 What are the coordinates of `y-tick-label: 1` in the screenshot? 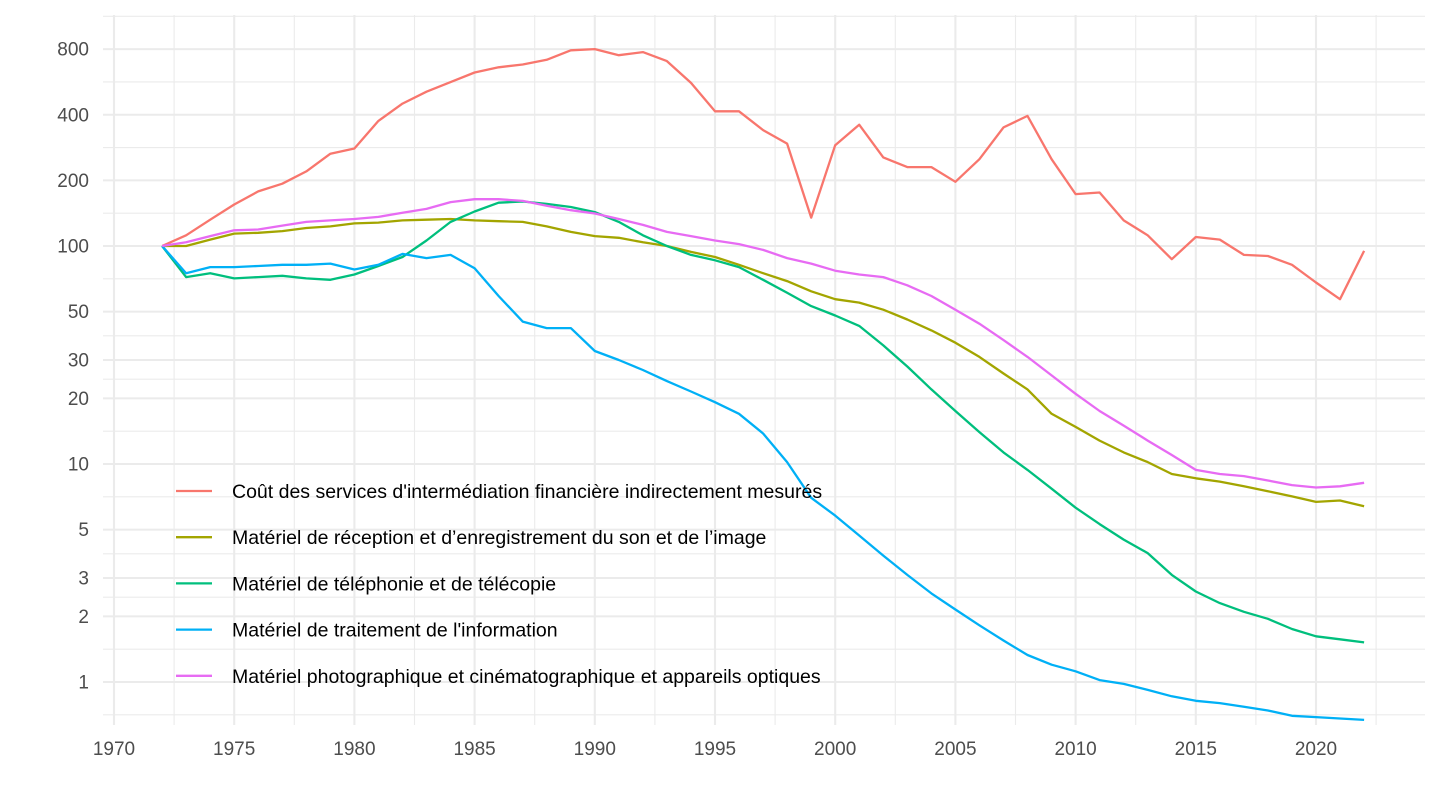 It's located at (83, 683).